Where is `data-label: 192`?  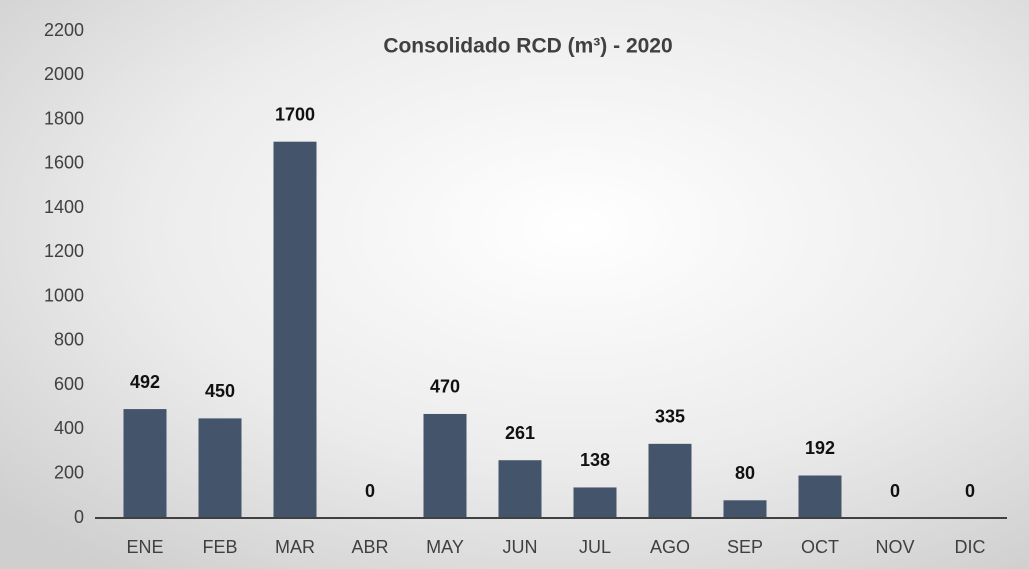
data-label: 192 is located at coordinates (820, 448).